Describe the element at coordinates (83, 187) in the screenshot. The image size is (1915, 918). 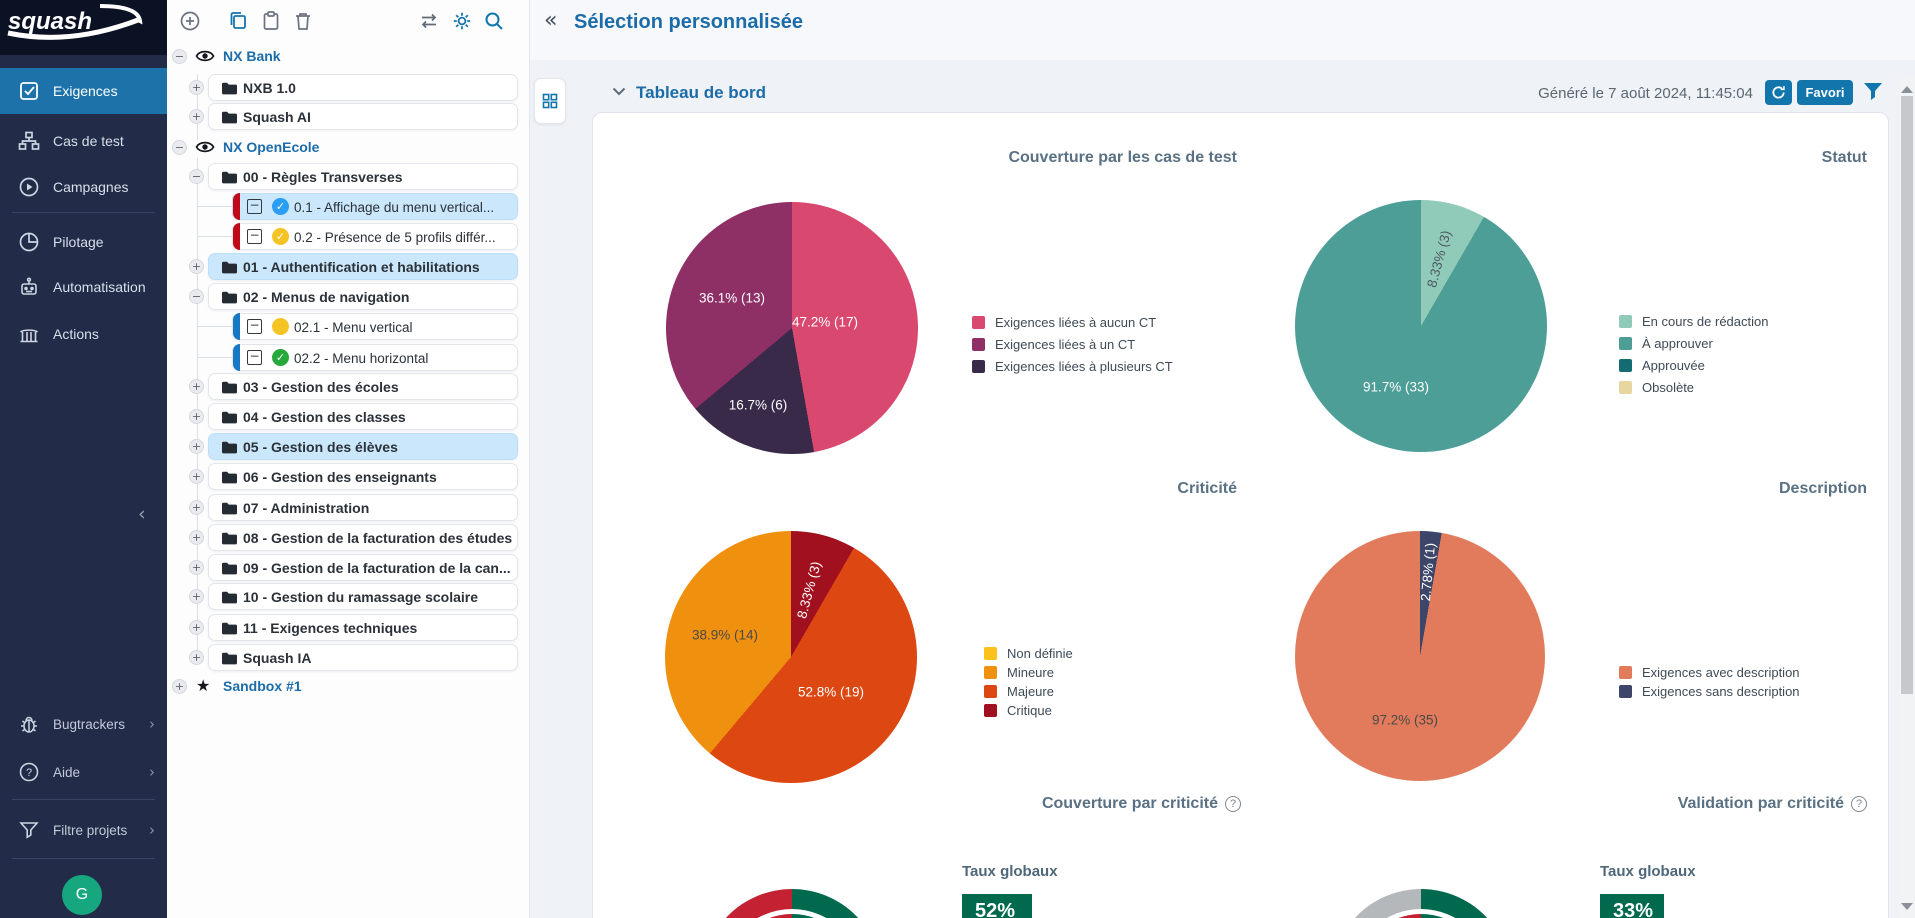
I see `sidebar-item-campagnes: Campagnes` at that location.